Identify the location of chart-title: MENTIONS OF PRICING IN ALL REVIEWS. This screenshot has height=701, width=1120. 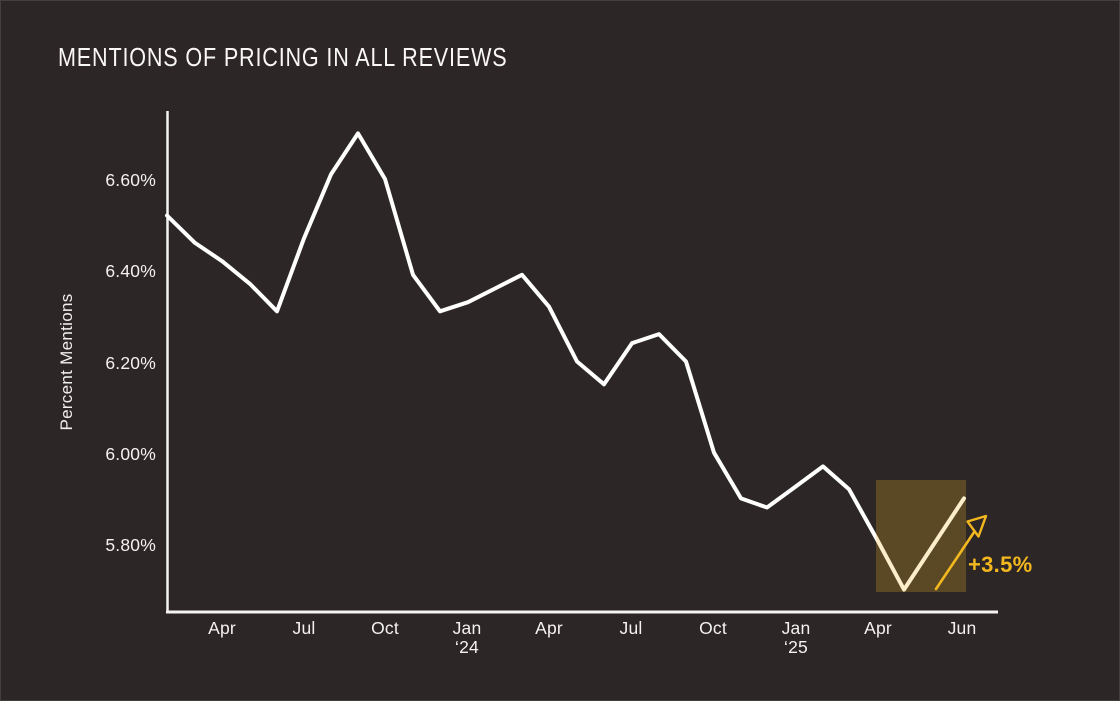
(283, 57).